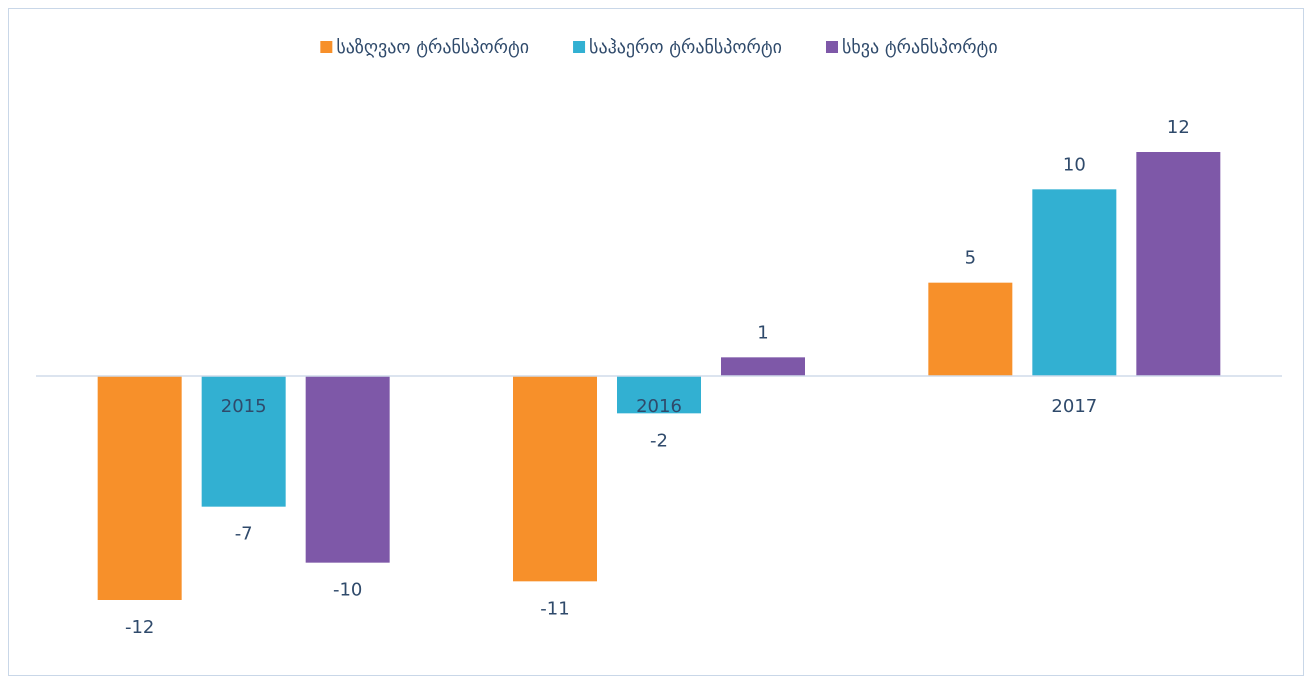  Describe the element at coordinates (554, 608) in the screenshot. I see `value-label: -11` at that location.